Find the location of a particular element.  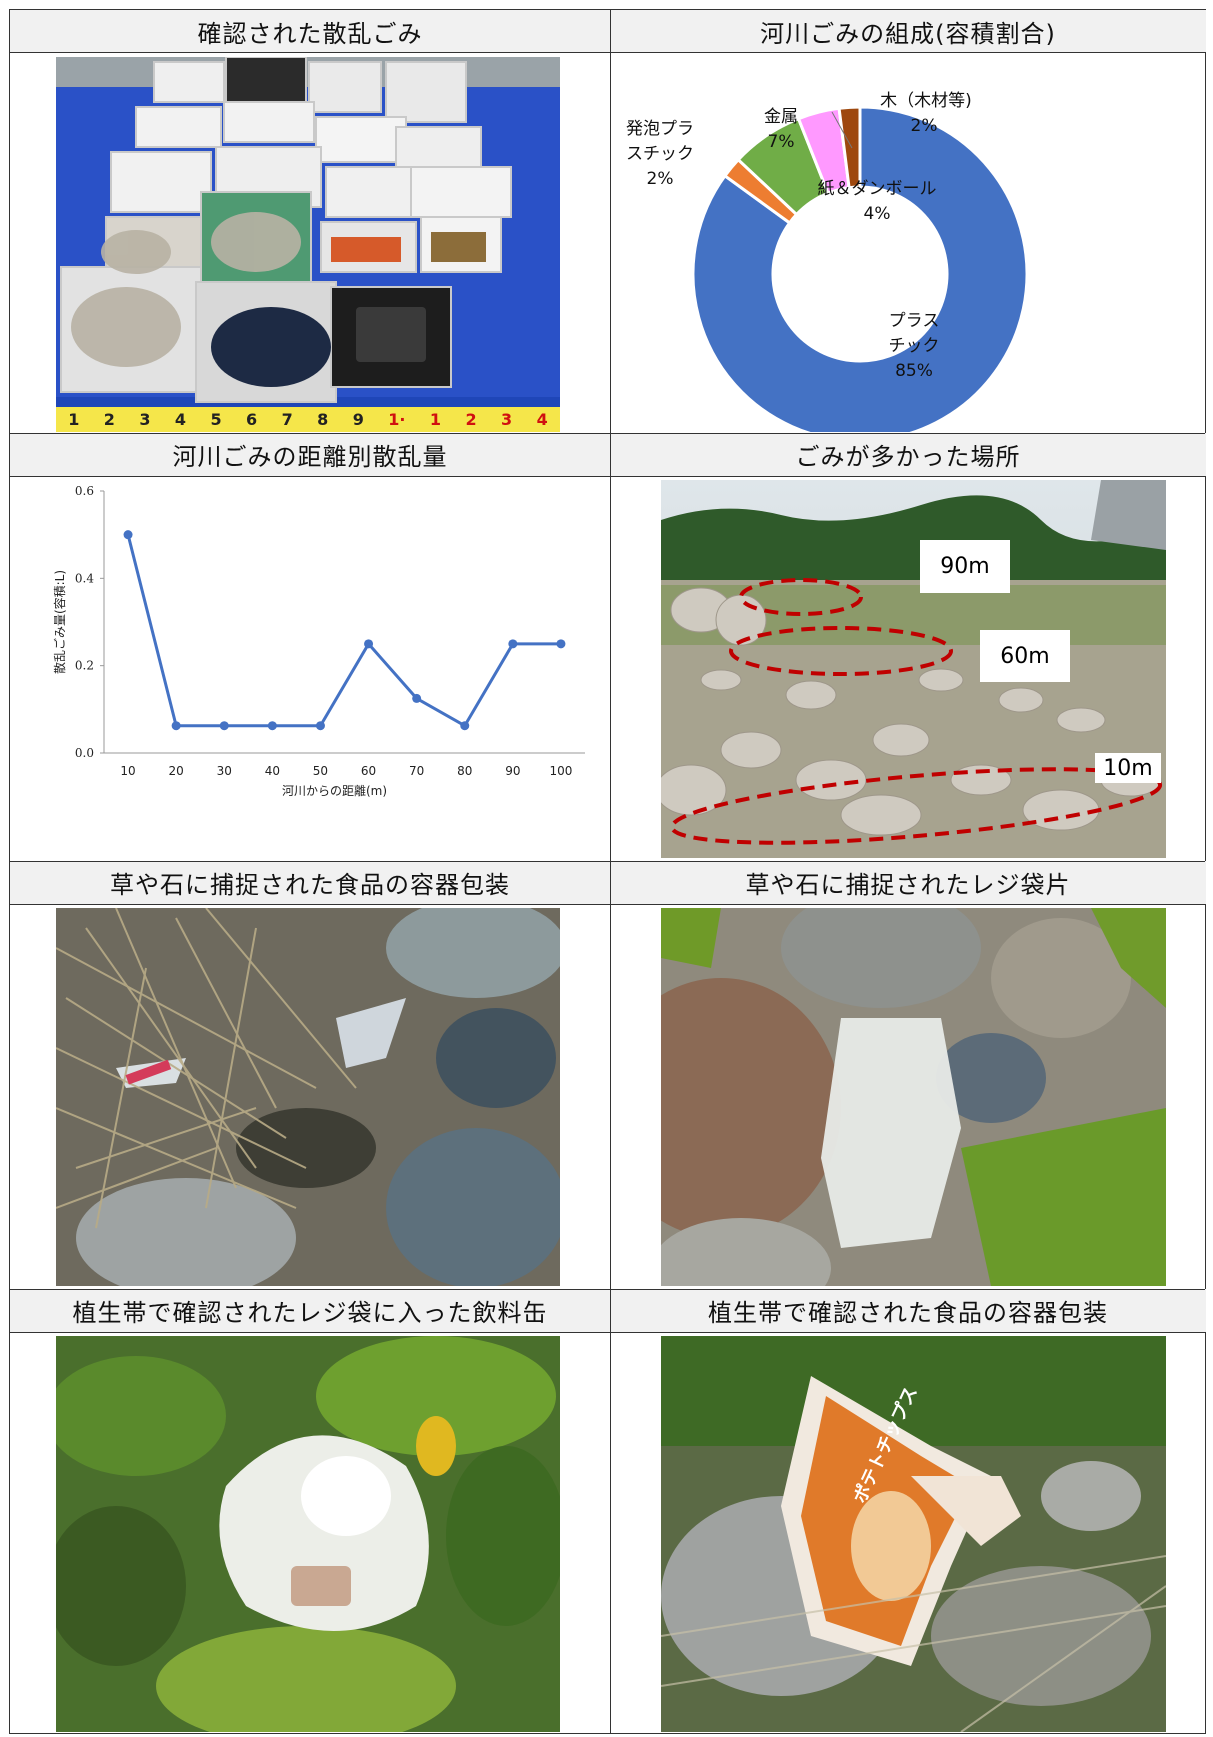

y-tick-label: 0.0 is located at coordinates (84, 753).